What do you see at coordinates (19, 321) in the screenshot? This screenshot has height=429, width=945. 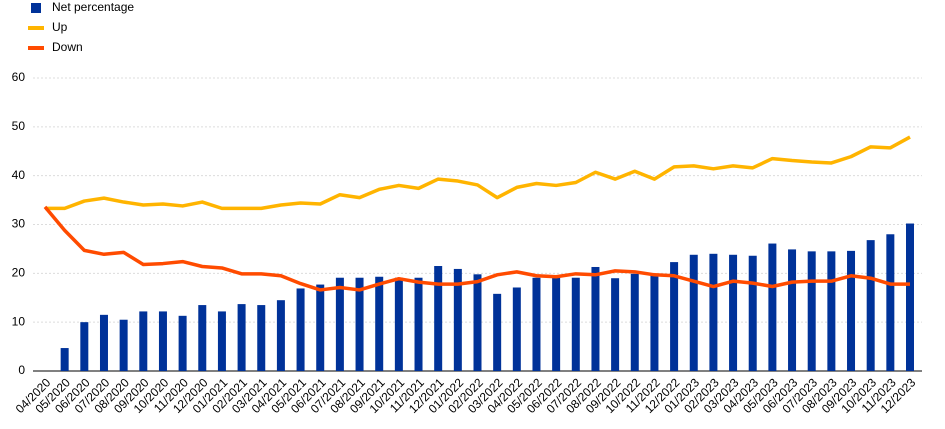 I see `y-tick-label: 10` at bounding box center [19, 321].